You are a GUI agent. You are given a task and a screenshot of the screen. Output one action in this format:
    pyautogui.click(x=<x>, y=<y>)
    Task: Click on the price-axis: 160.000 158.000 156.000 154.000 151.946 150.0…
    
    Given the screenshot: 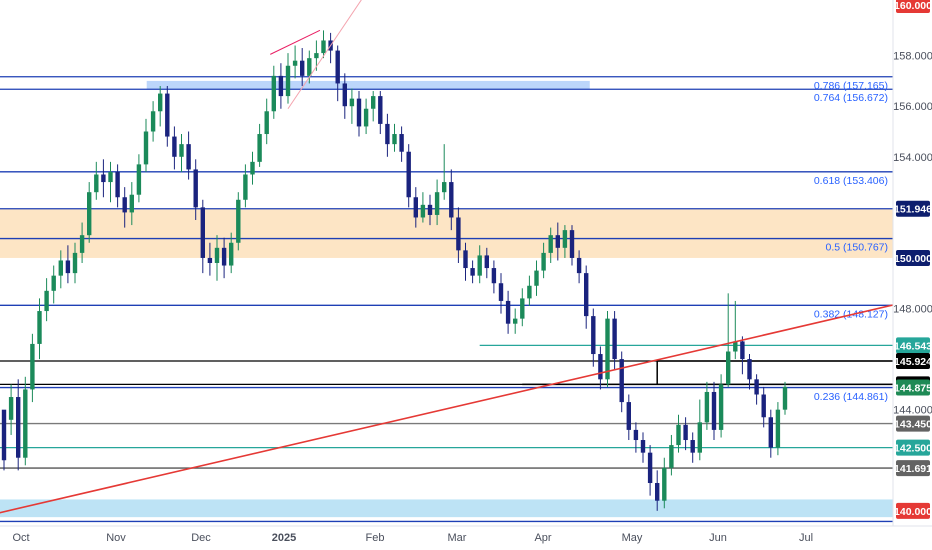 What is the action you would take?
    pyautogui.click(x=912, y=275)
    